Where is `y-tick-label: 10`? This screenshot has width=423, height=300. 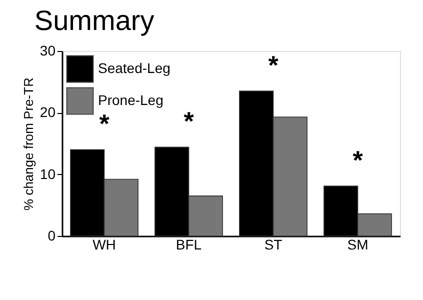 y-tick-label: 10 is located at coordinates (48, 174).